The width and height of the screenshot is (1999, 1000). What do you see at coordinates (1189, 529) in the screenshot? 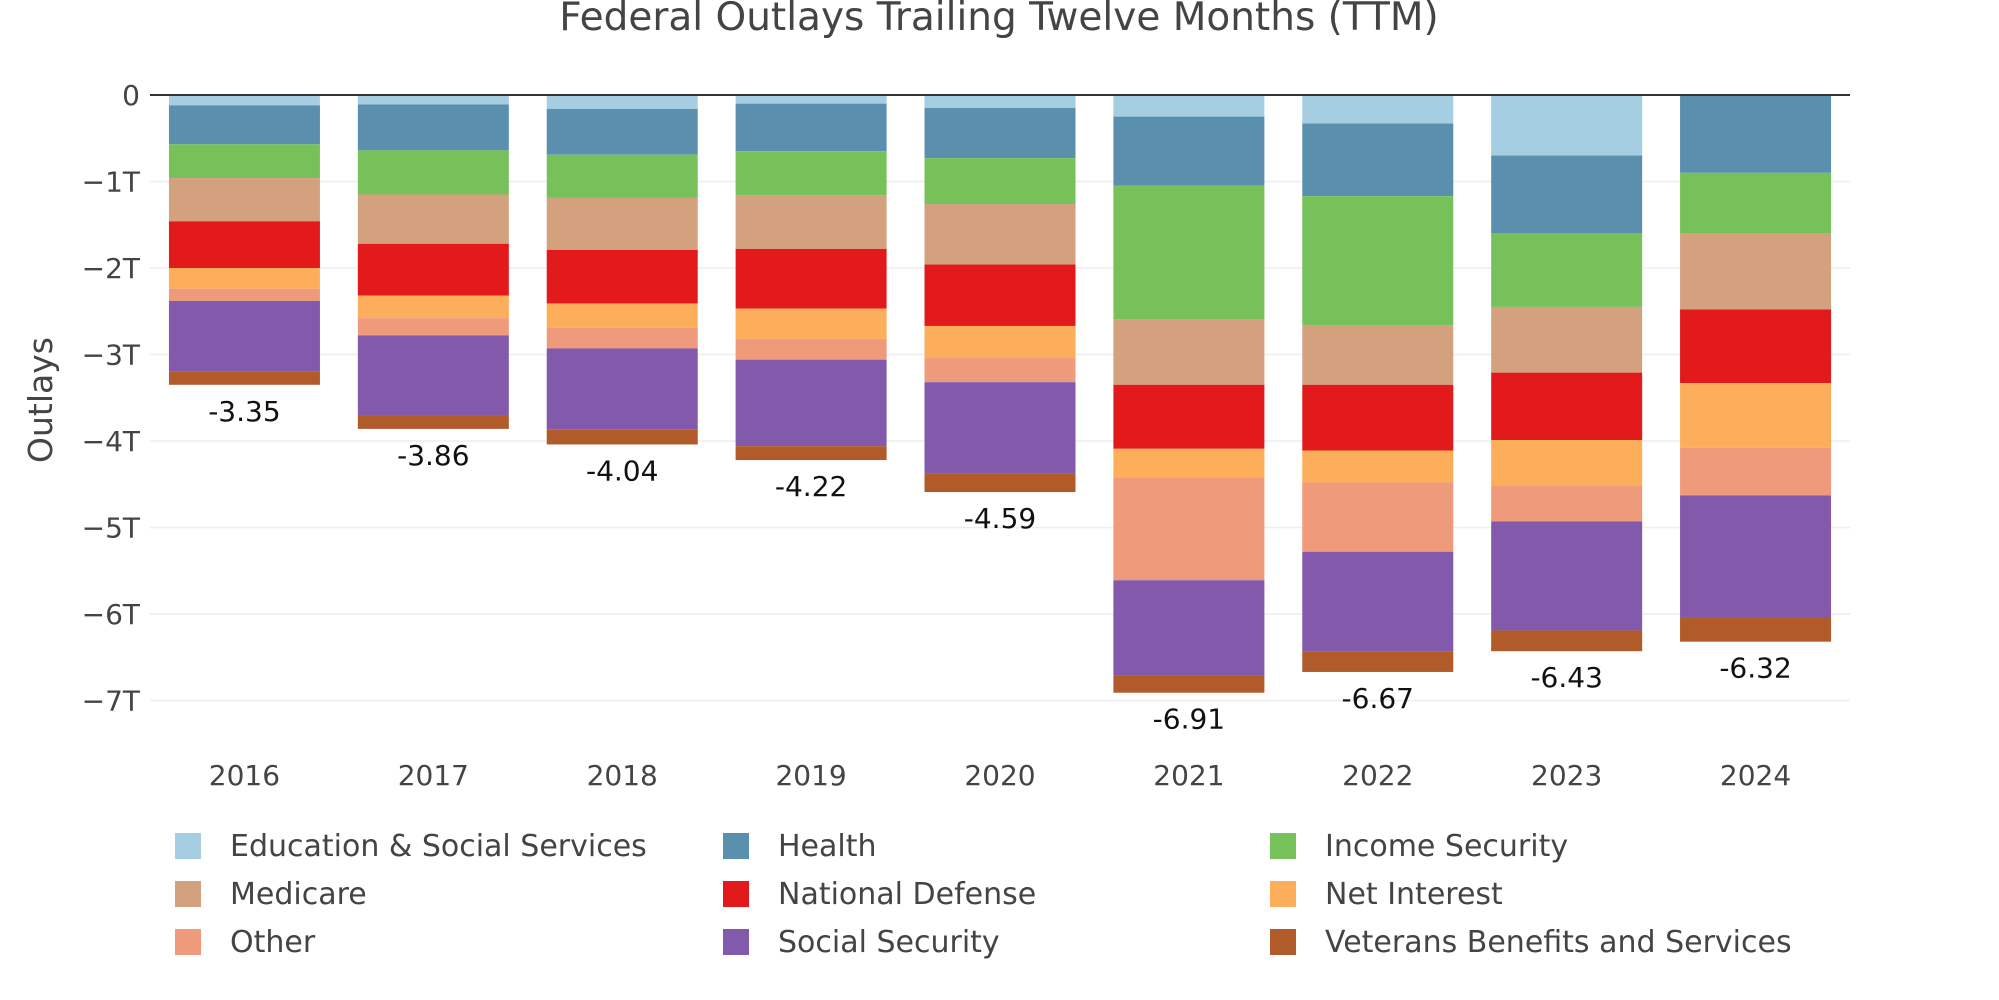
I see `bar-segment-other-2021` at bounding box center [1189, 529].